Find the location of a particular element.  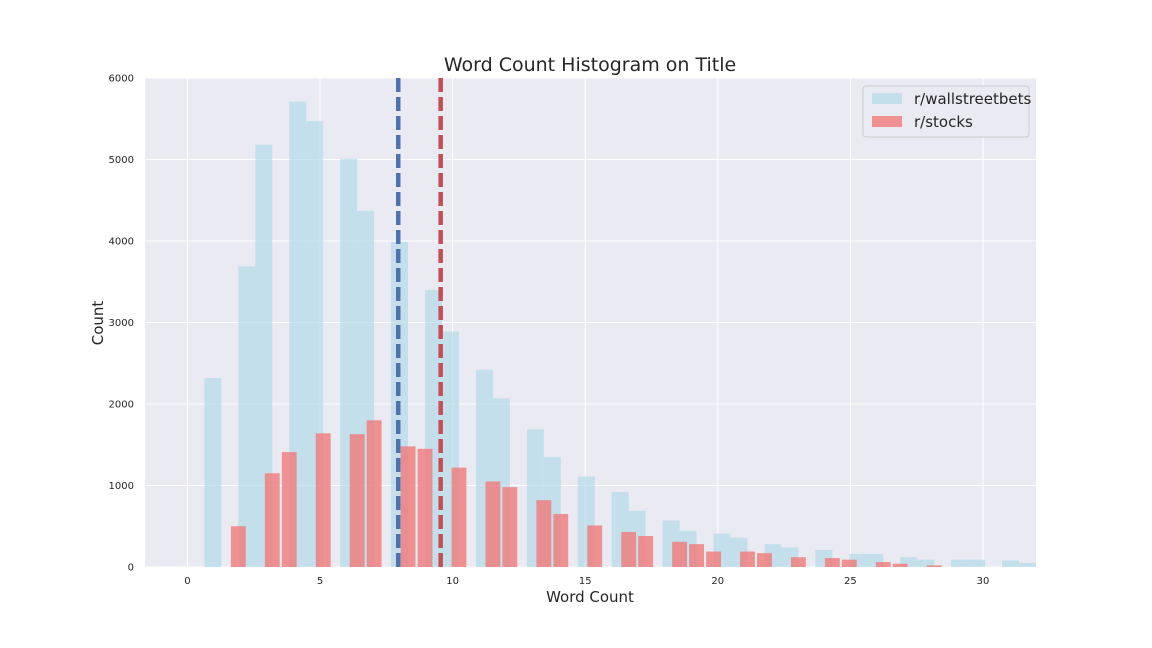

x-tick-labels: 0 5 10 15 20 25 30 is located at coordinates (586, 581).